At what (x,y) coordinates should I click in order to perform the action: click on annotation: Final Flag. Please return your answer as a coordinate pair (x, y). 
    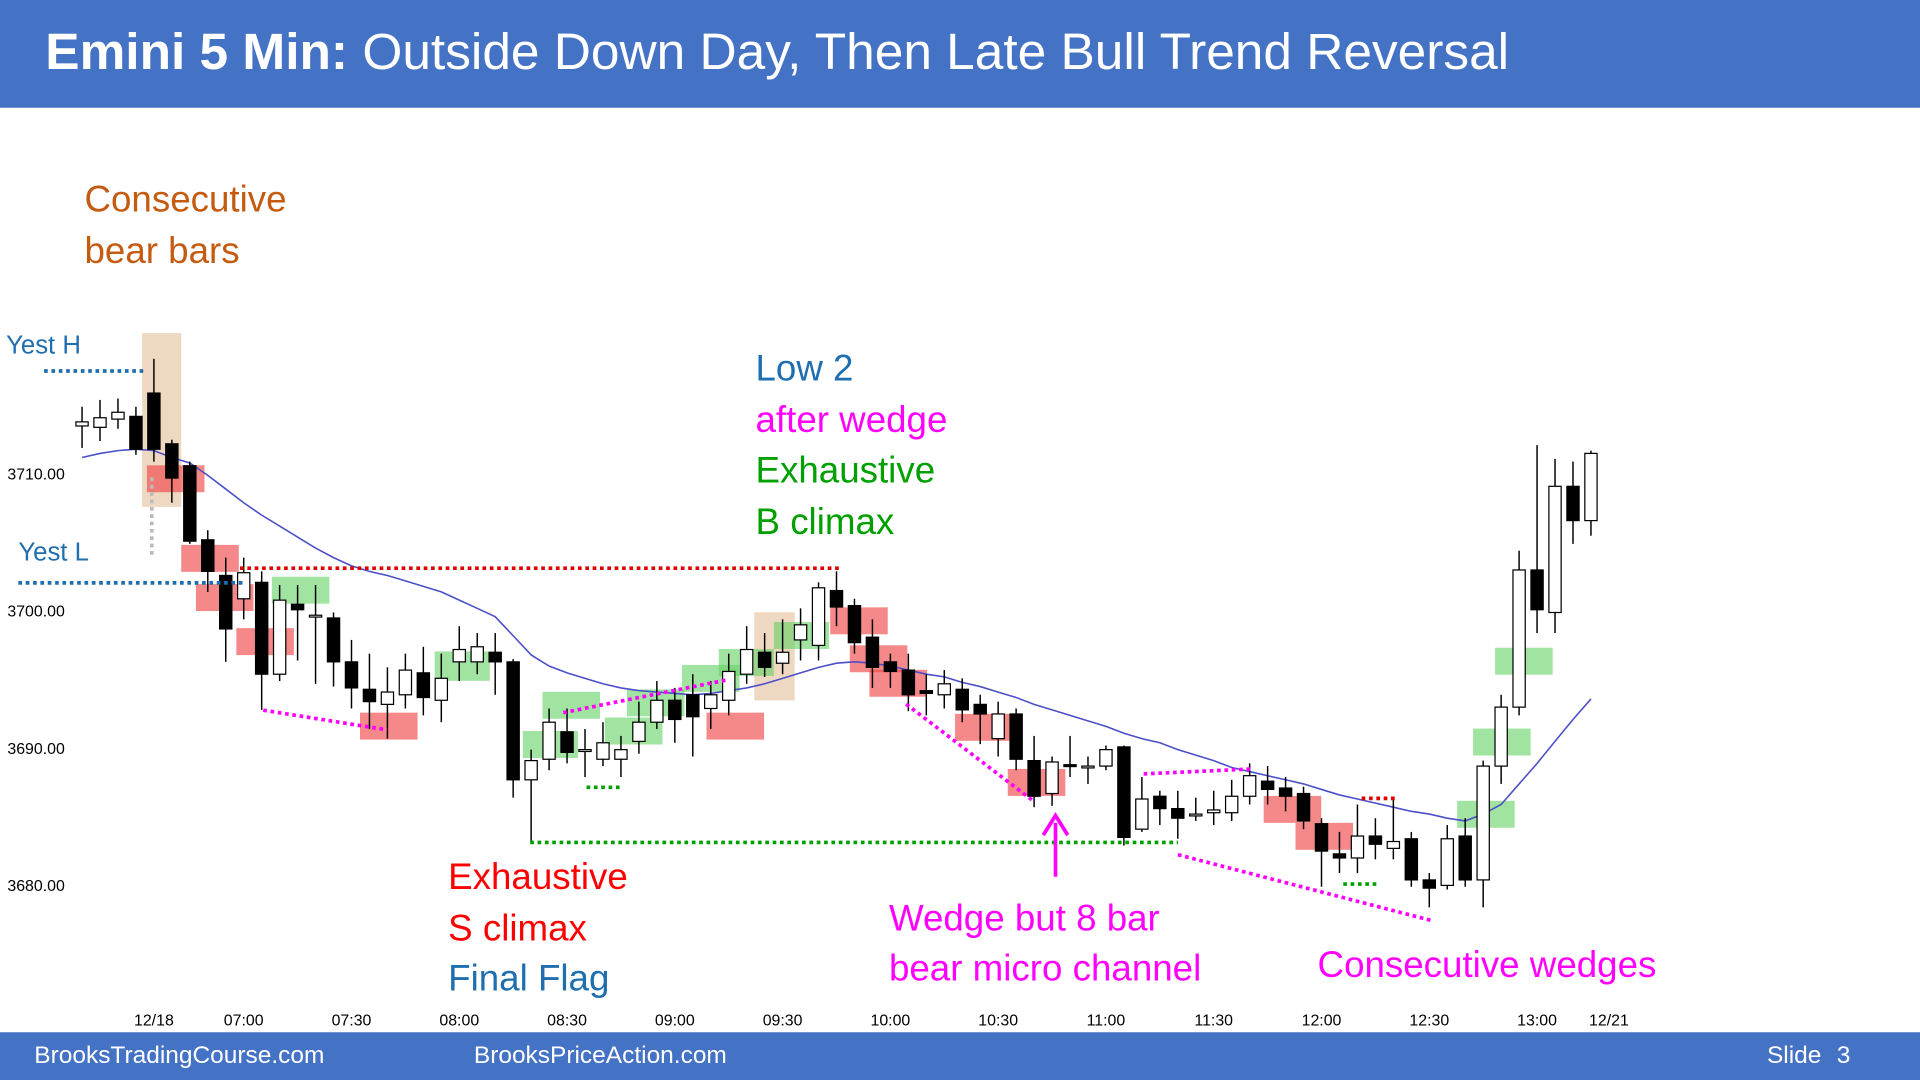
    Looking at the image, I should click on (528, 978).